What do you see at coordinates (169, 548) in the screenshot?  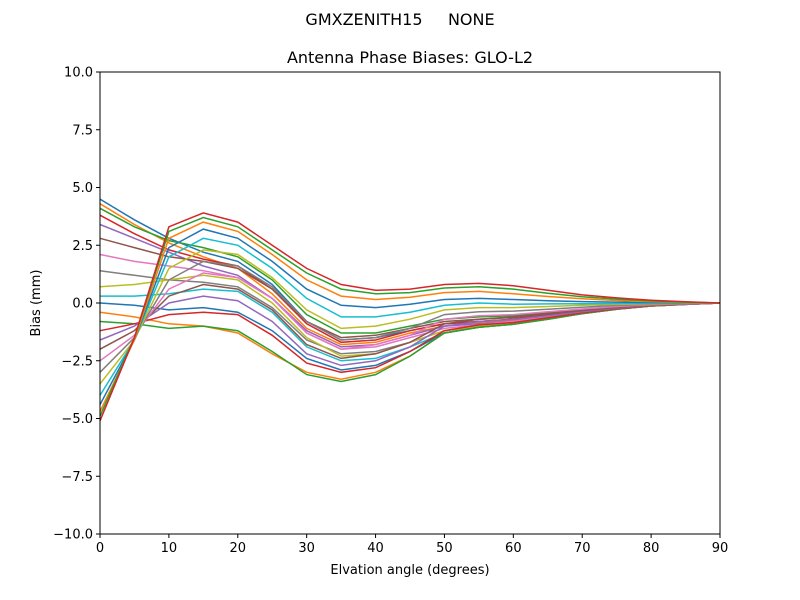 I see `x-tick-label: 10` at bounding box center [169, 548].